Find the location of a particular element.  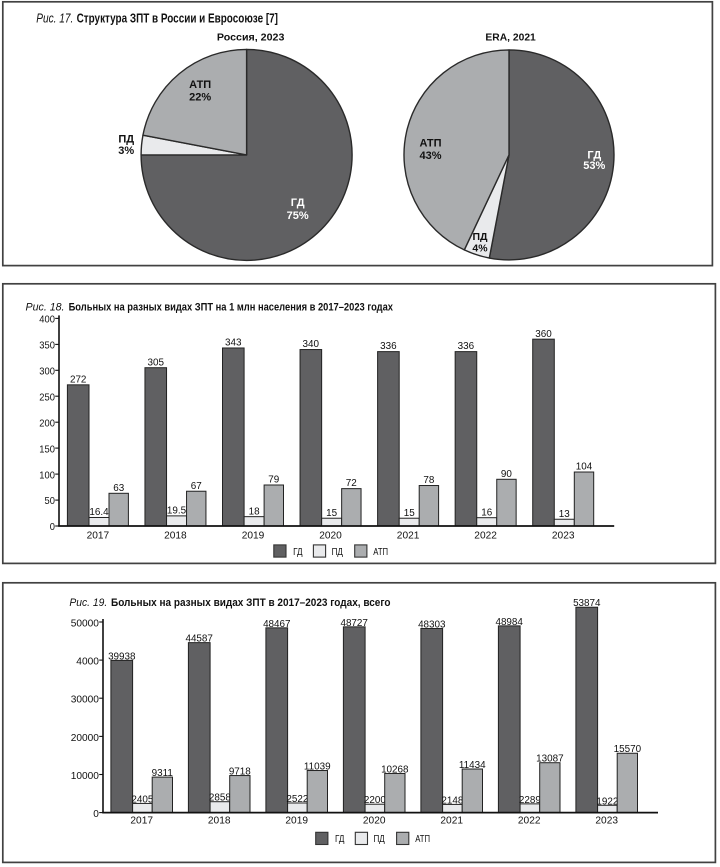

svg-text: 343 is located at coordinates (233, 343).